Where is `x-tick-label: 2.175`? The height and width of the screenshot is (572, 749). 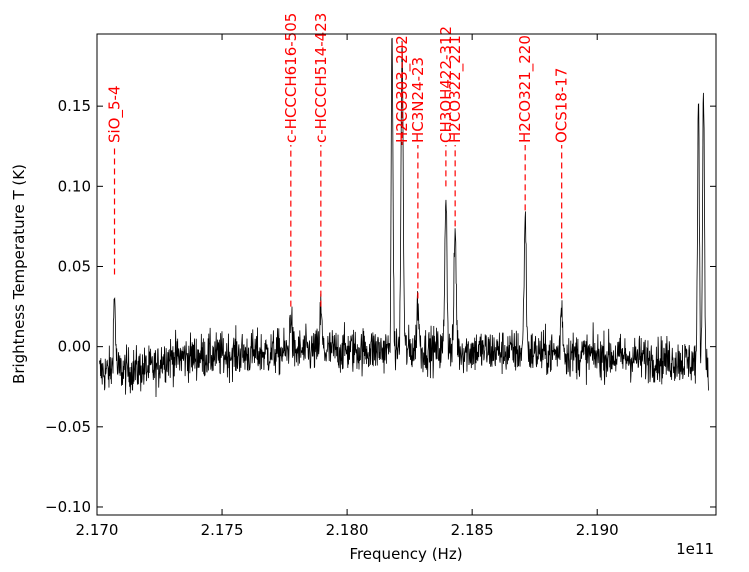 x-tick-label: 2.175 is located at coordinates (222, 530).